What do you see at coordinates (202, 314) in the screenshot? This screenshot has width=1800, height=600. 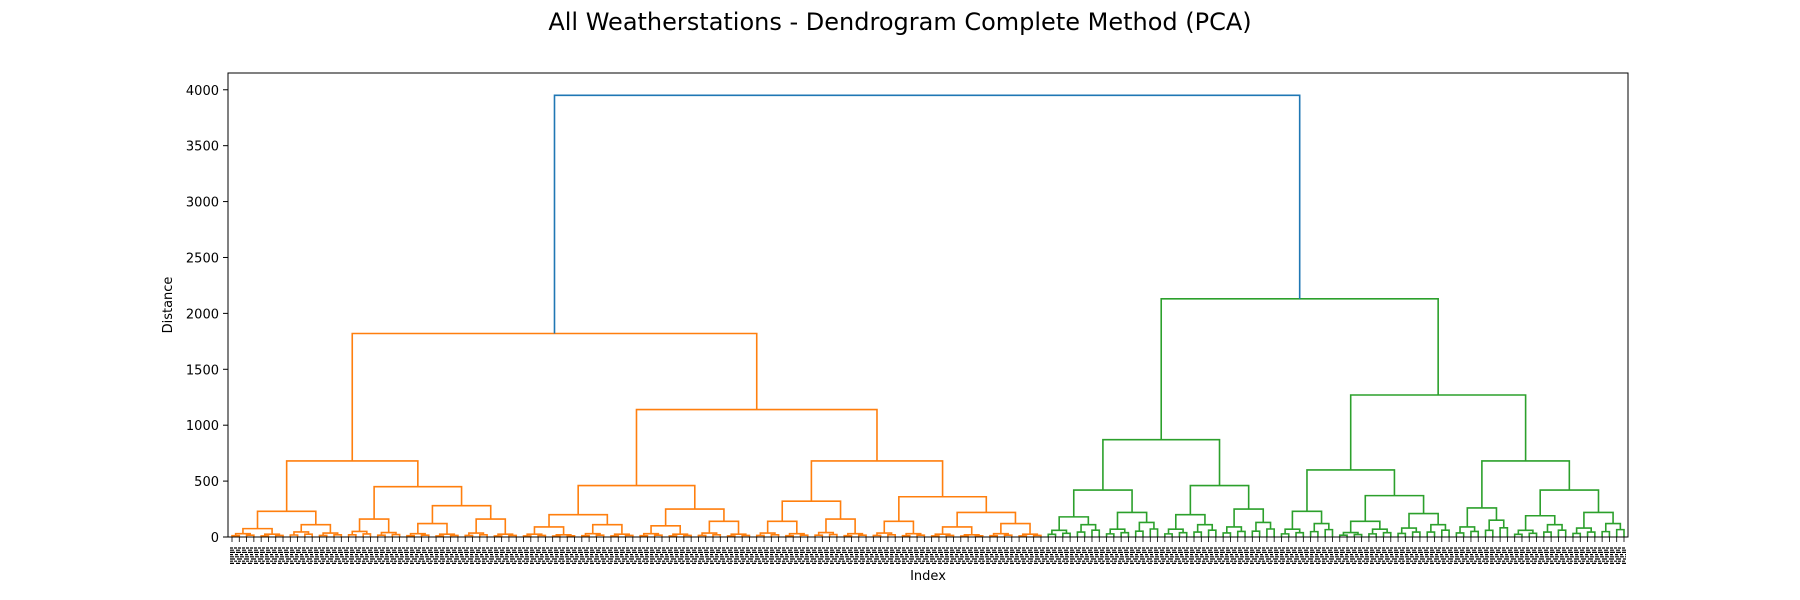 I see `y-tick-label: 2000` at bounding box center [202, 314].